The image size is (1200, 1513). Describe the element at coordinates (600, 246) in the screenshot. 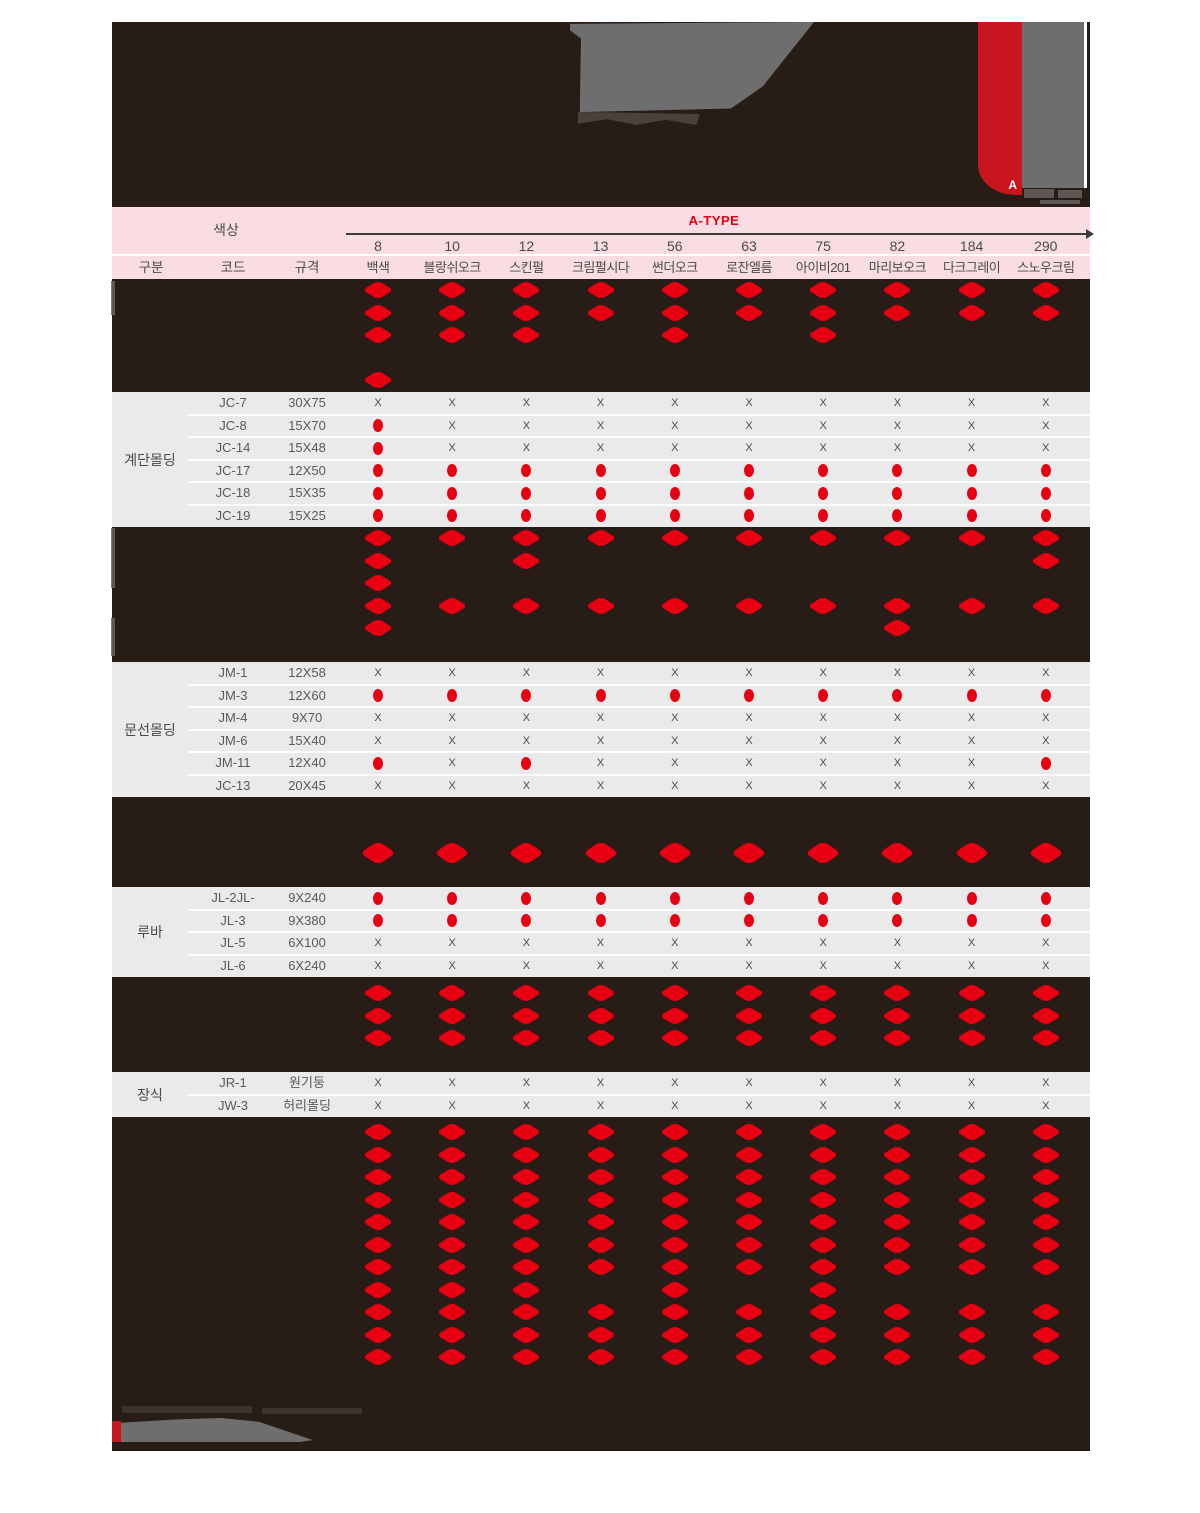

I see `column-number: 13` at that location.